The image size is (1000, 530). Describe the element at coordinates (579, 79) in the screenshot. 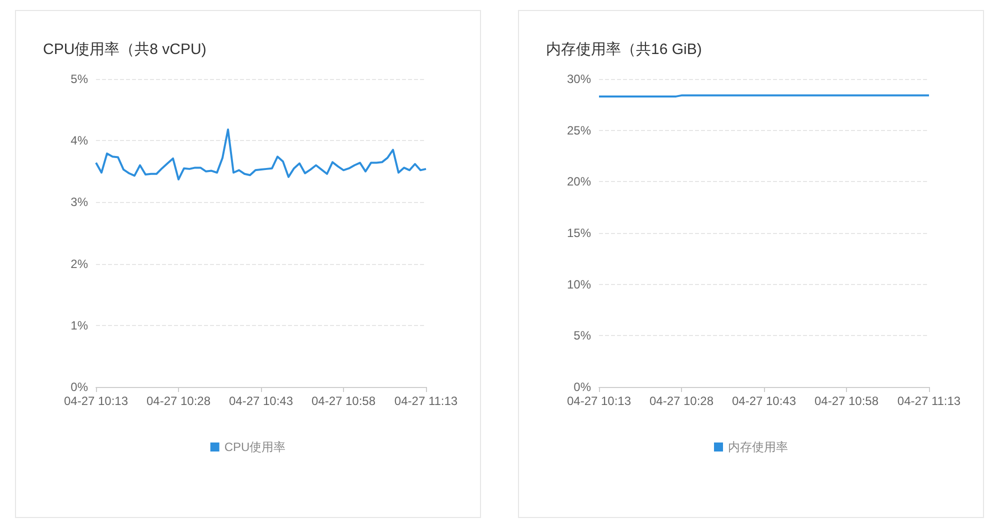

I see `y-tick-label: 30%` at that location.